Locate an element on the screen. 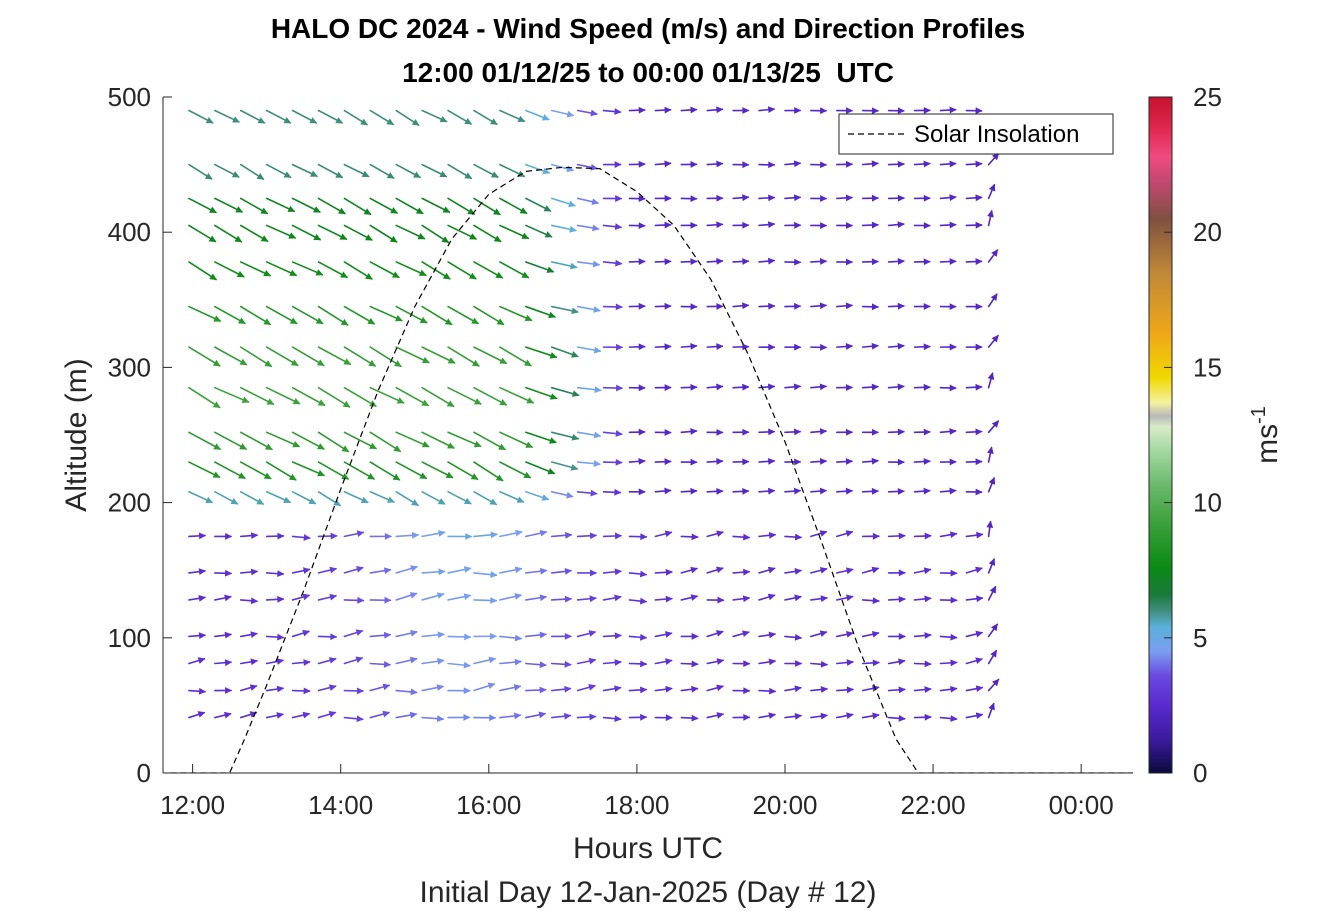 Image resolution: width=1343 pixels, height=911 pixels. x-axis-ticks: 12:00 14:00 16:00 18:00 20:00 22:00 00:00 is located at coordinates (637, 792).